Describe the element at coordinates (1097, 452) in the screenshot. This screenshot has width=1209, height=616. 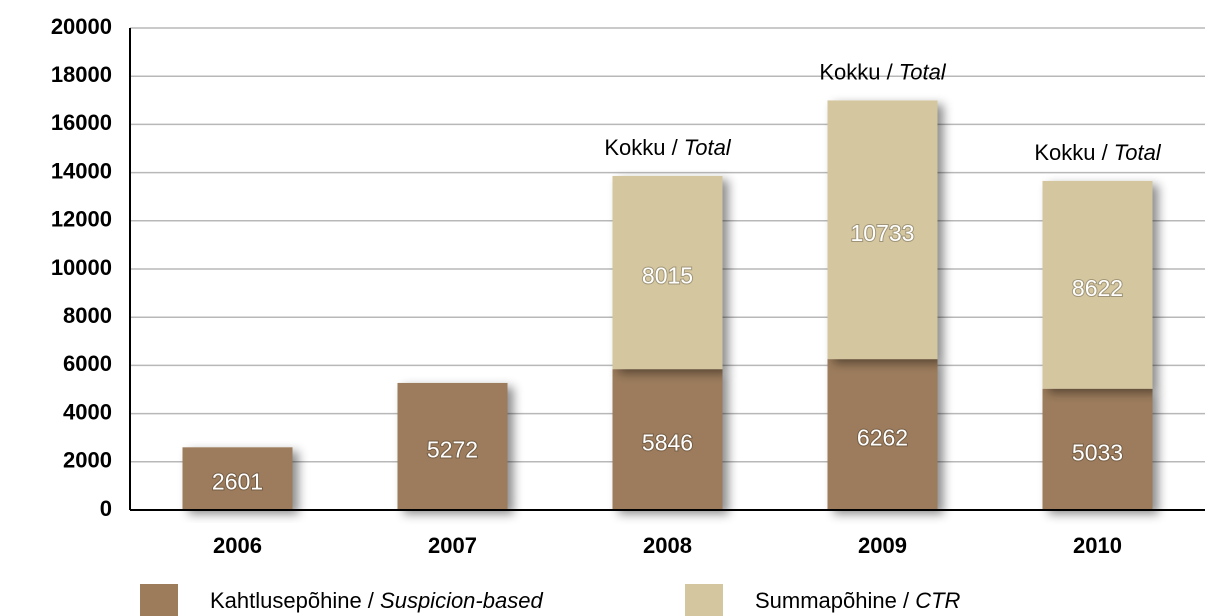
I see `value-label: 5033` at that location.